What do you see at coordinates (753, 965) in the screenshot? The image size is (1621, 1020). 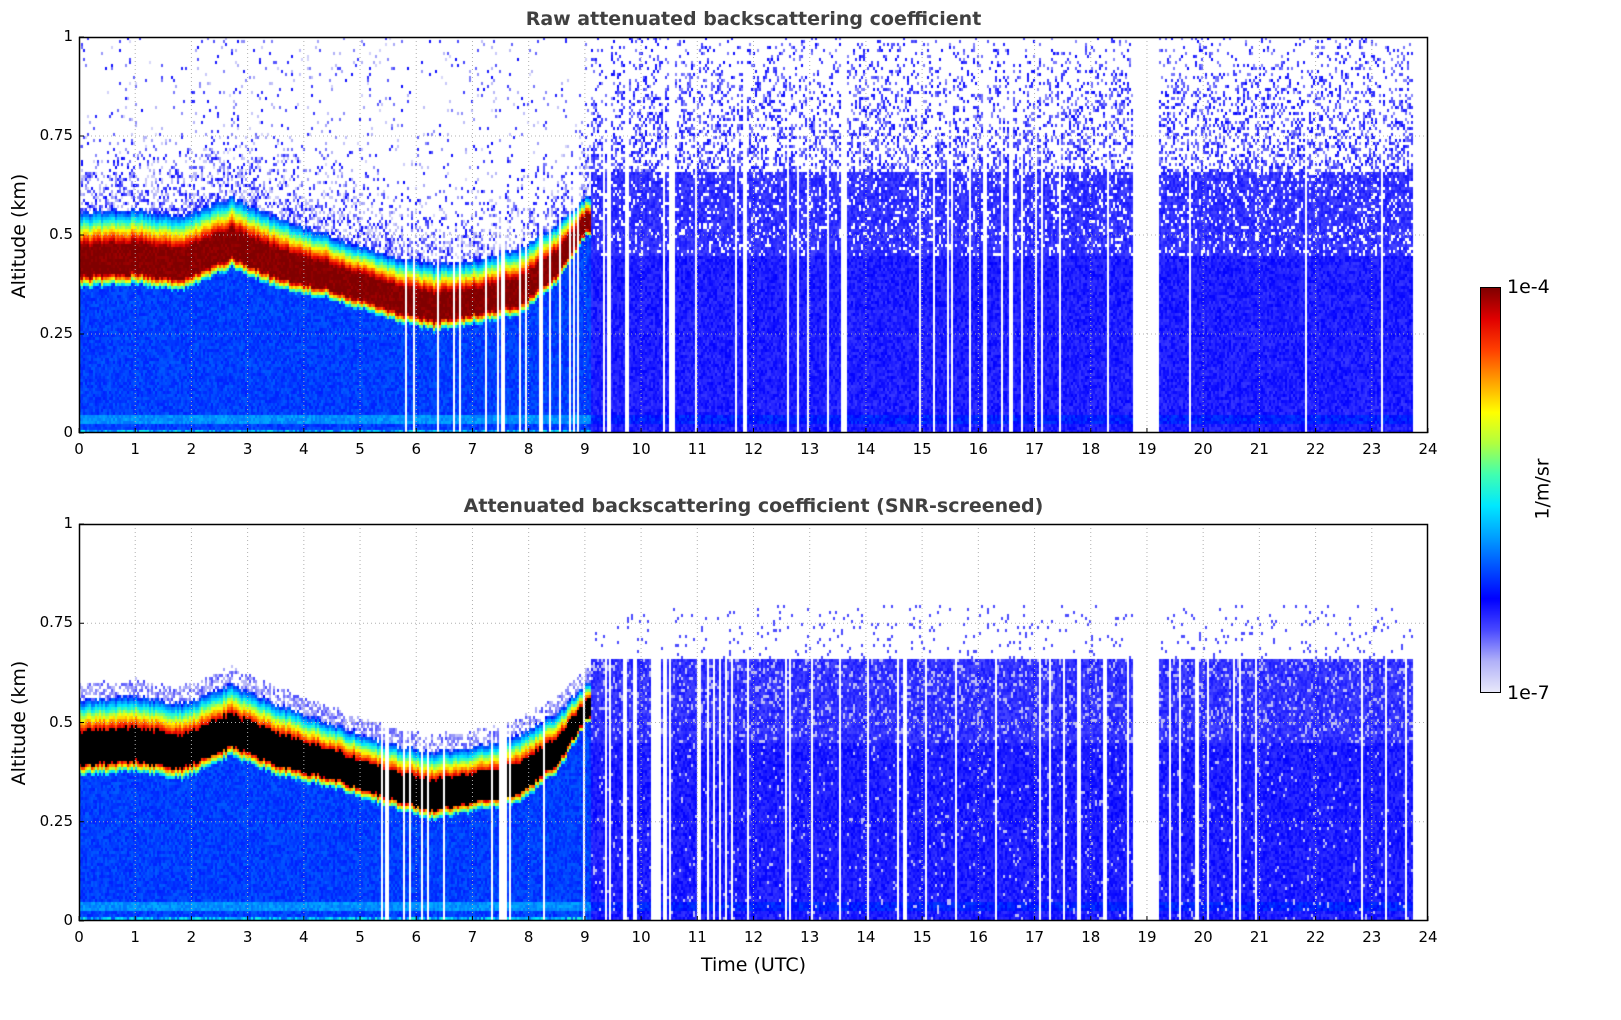 I see `x-axis-label: Time (UTC)` at bounding box center [753, 965].